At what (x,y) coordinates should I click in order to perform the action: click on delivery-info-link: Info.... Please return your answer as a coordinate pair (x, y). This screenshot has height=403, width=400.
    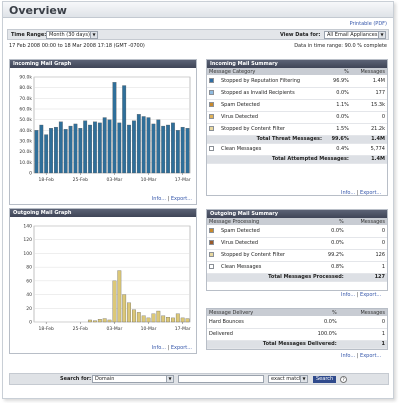
    Looking at the image, I should click on (348, 356).